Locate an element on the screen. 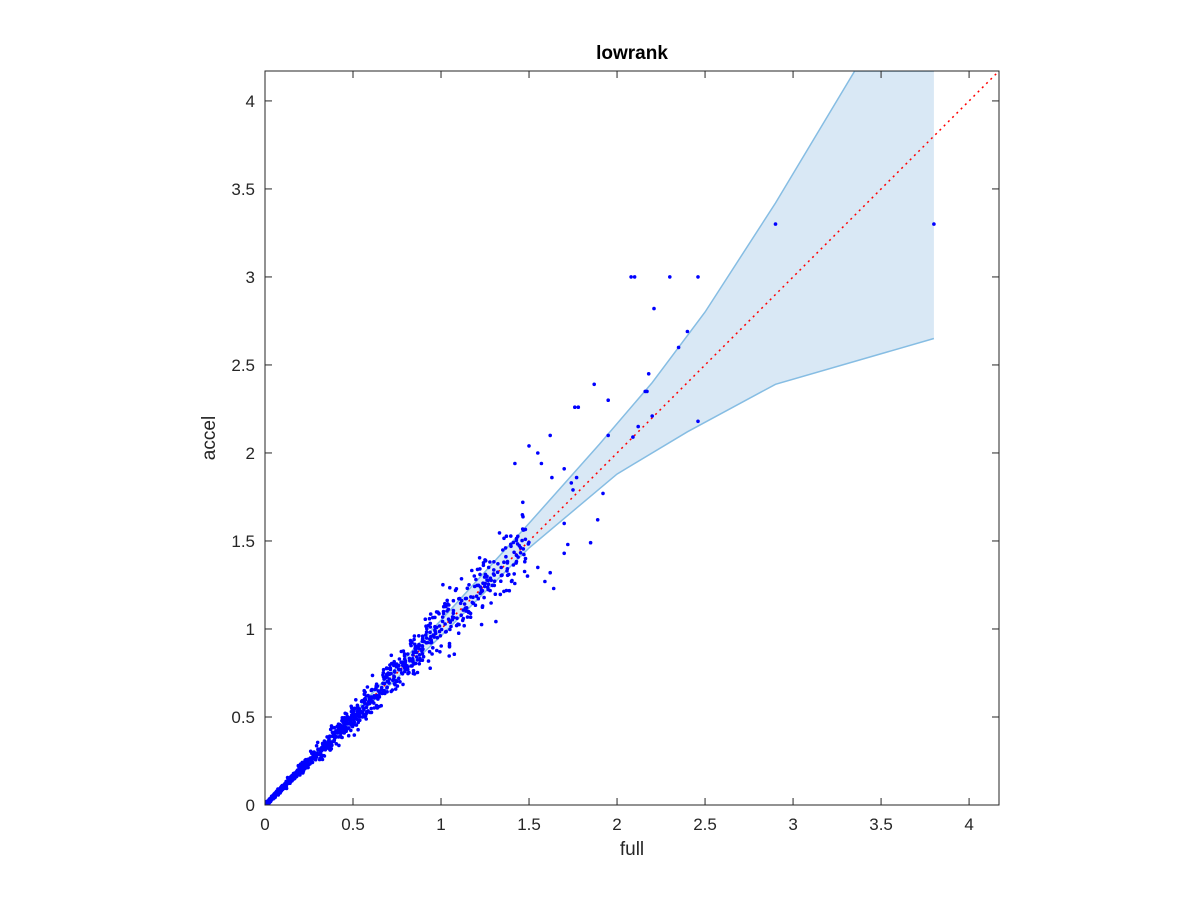  y-tick-label: 3 is located at coordinates (250, 277).